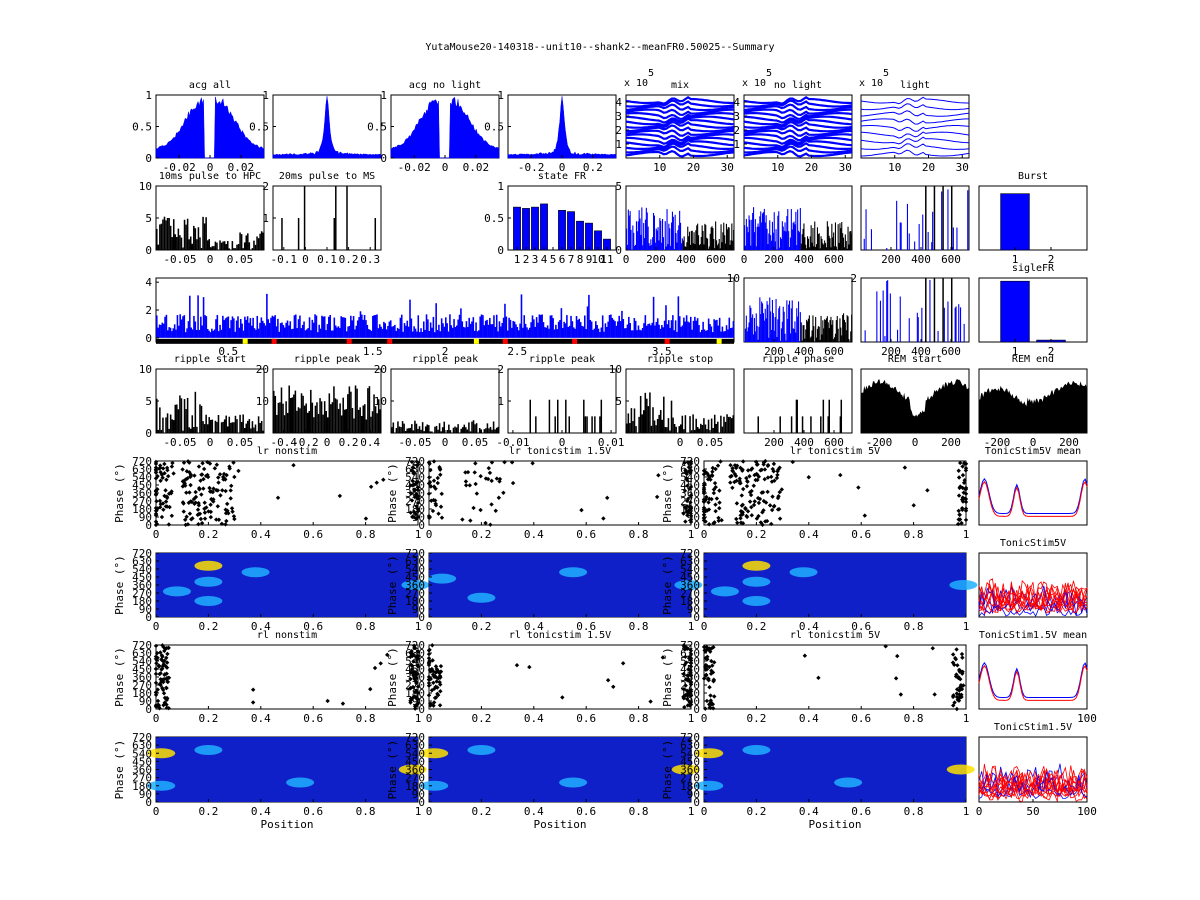  What do you see at coordinates (589, 259) in the screenshot?
I see `x-tick-label: 9` at bounding box center [589, 259].